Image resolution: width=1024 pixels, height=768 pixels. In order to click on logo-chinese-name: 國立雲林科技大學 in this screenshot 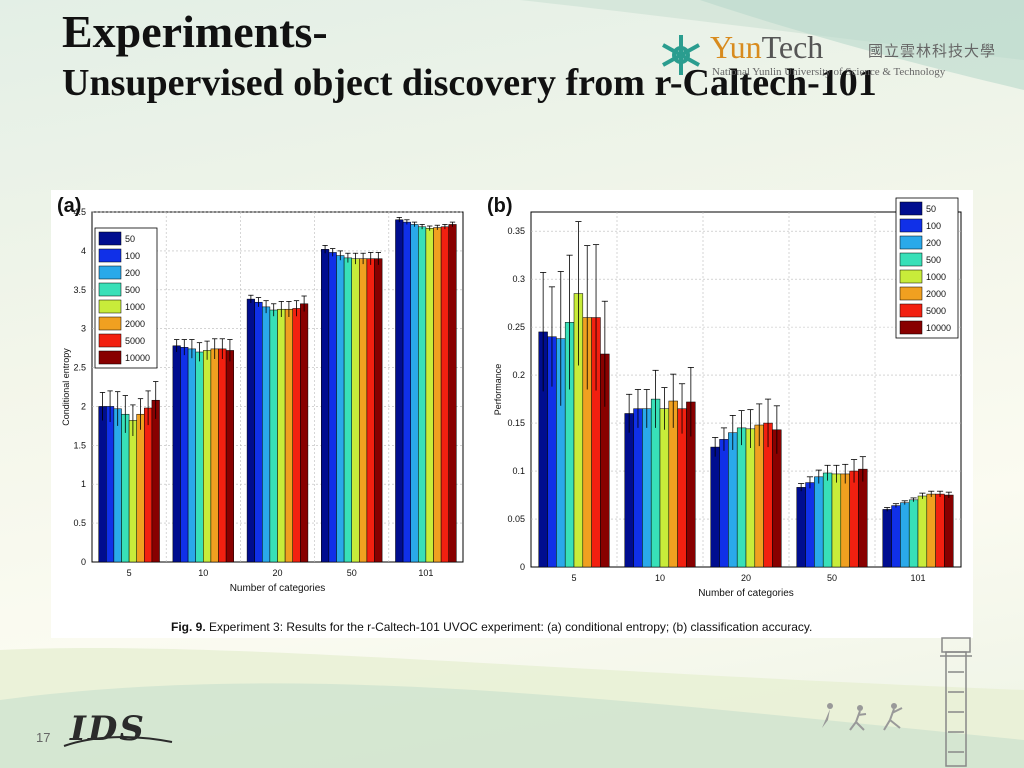, I will do `click(932, 51)`.